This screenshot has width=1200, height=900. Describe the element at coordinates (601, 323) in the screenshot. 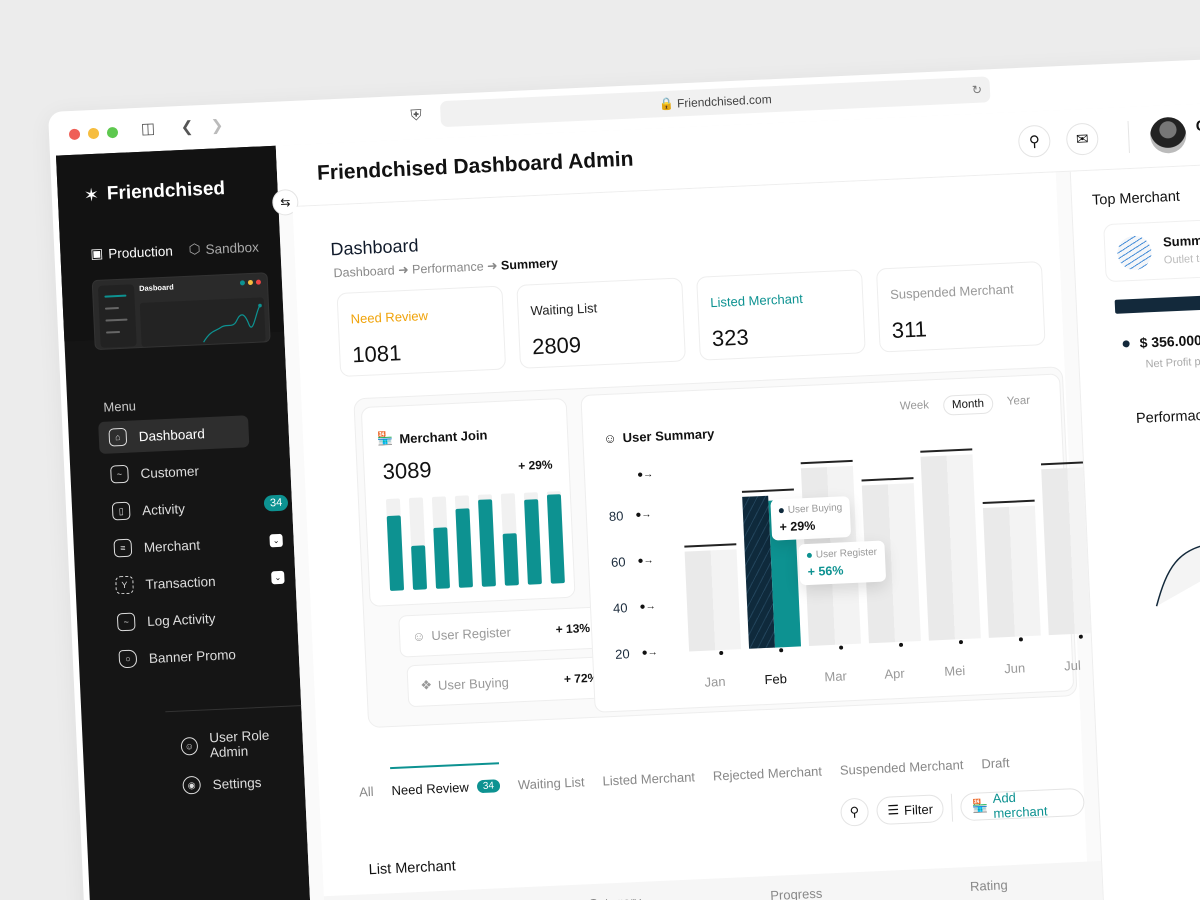

I see `stat-card-waiting-list: Waiting List 2809` at that location.